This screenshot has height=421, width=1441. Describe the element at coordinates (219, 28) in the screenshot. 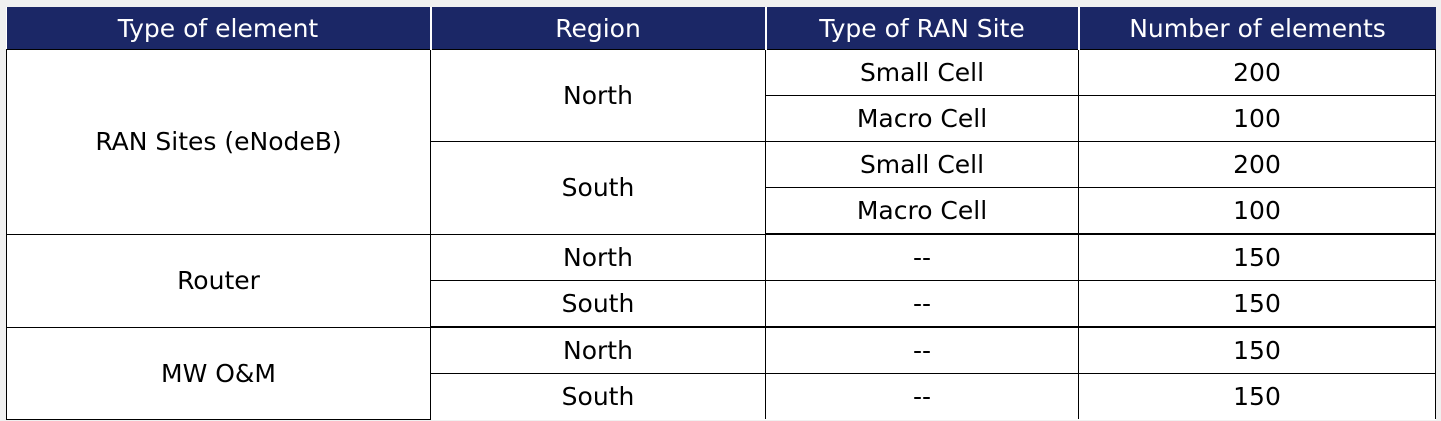

I see `header-type-of-element: Type of element` at that location.